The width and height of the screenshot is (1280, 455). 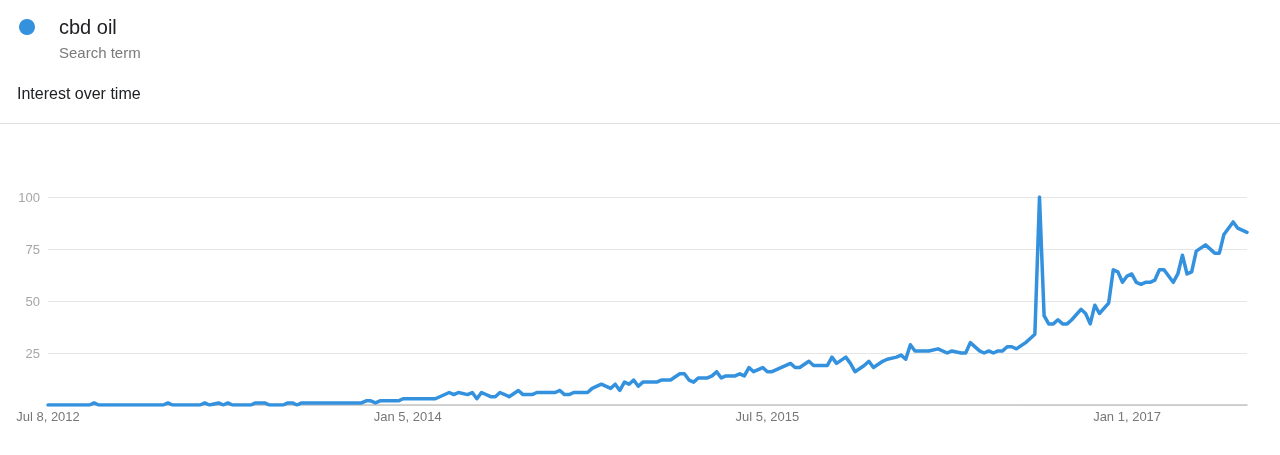 I want to click on legend-label: cbd oil, so click(x=88, y=27).